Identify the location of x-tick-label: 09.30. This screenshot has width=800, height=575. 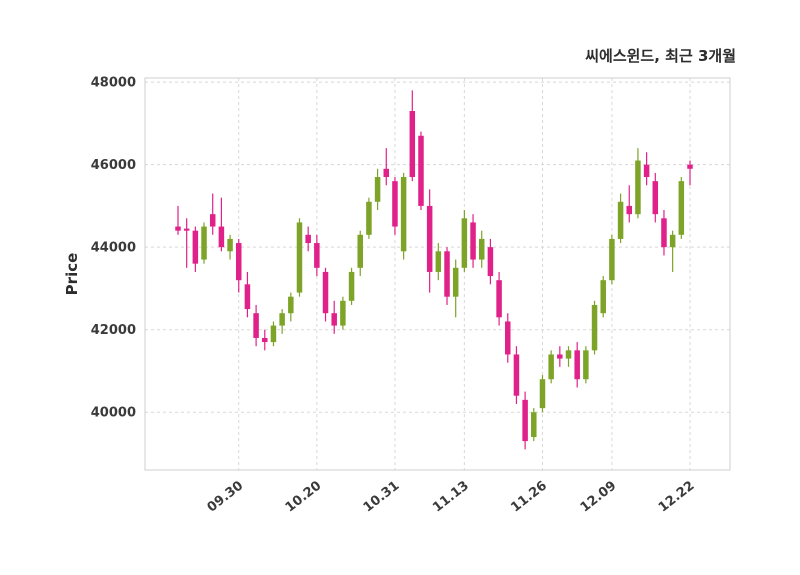
(226, 496).